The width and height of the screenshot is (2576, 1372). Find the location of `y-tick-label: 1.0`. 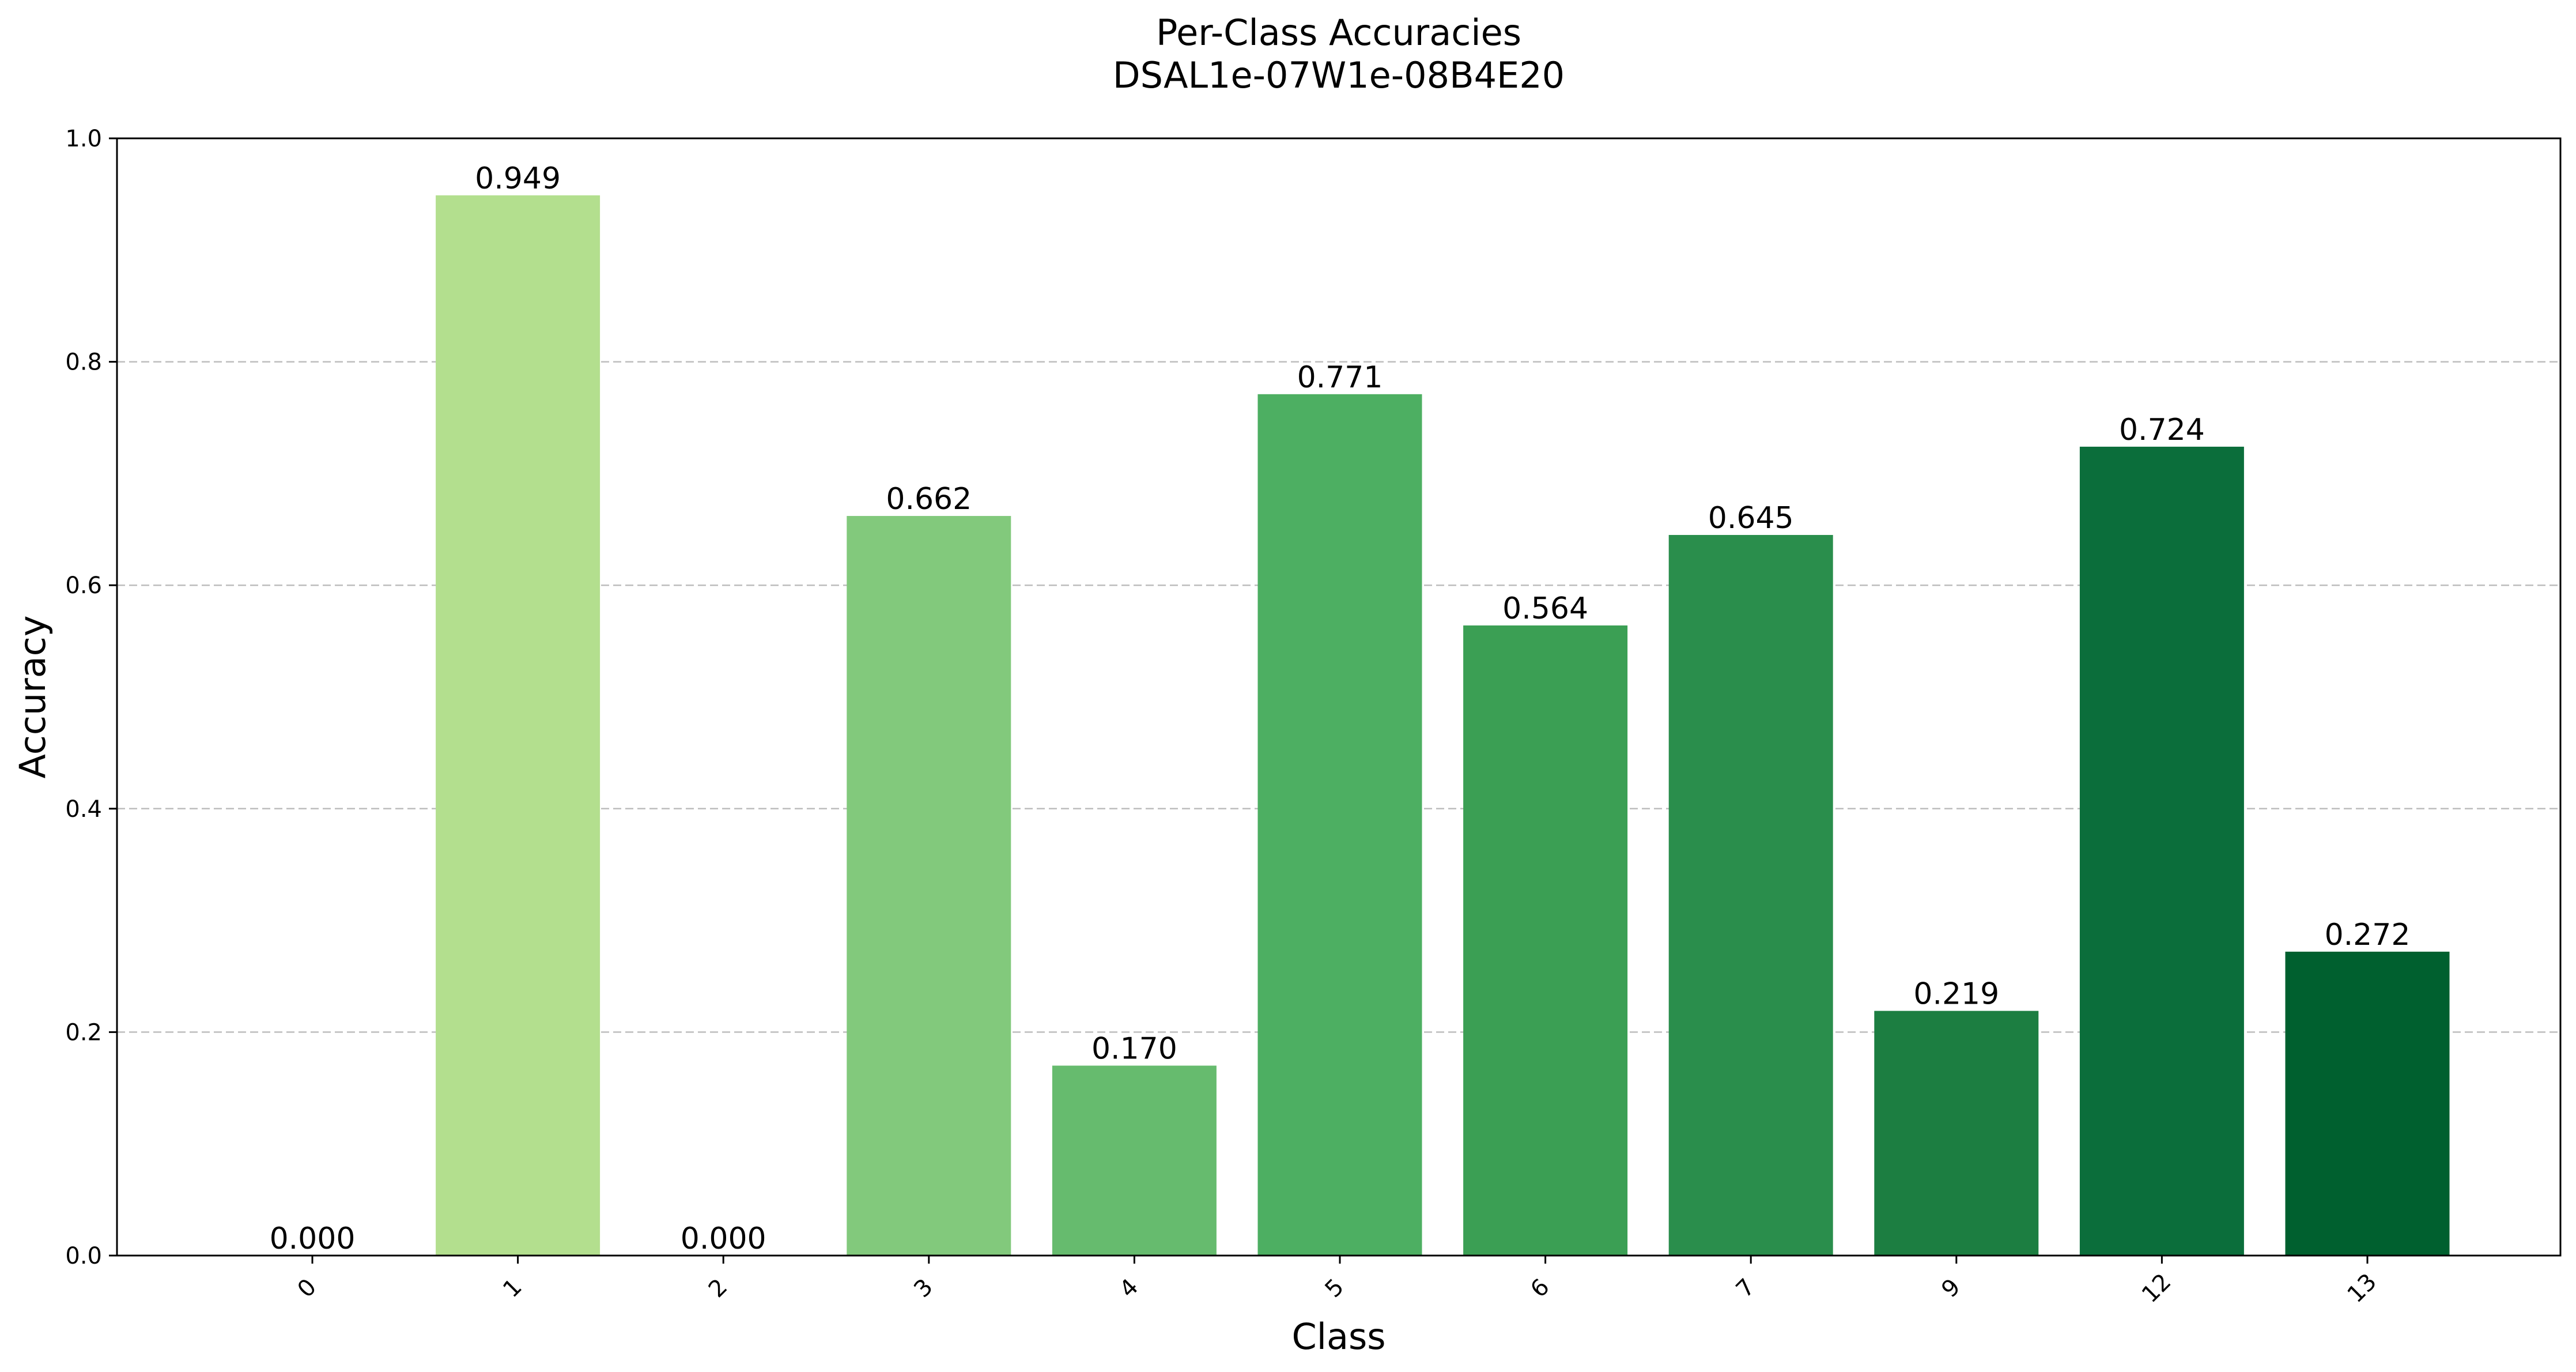

y-tick-label: 1.0 is located at coordinates (83, 139).